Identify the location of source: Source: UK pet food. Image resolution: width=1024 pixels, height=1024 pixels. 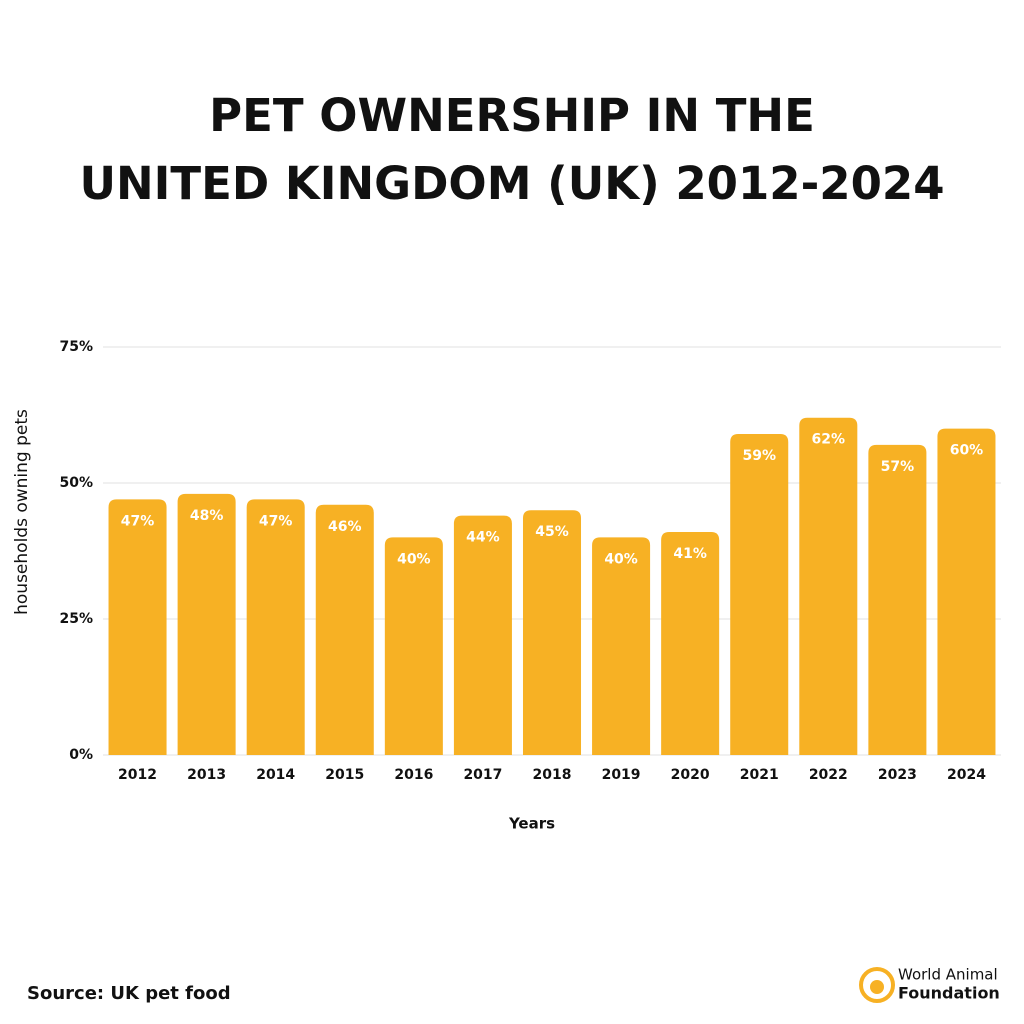
(129, 993).